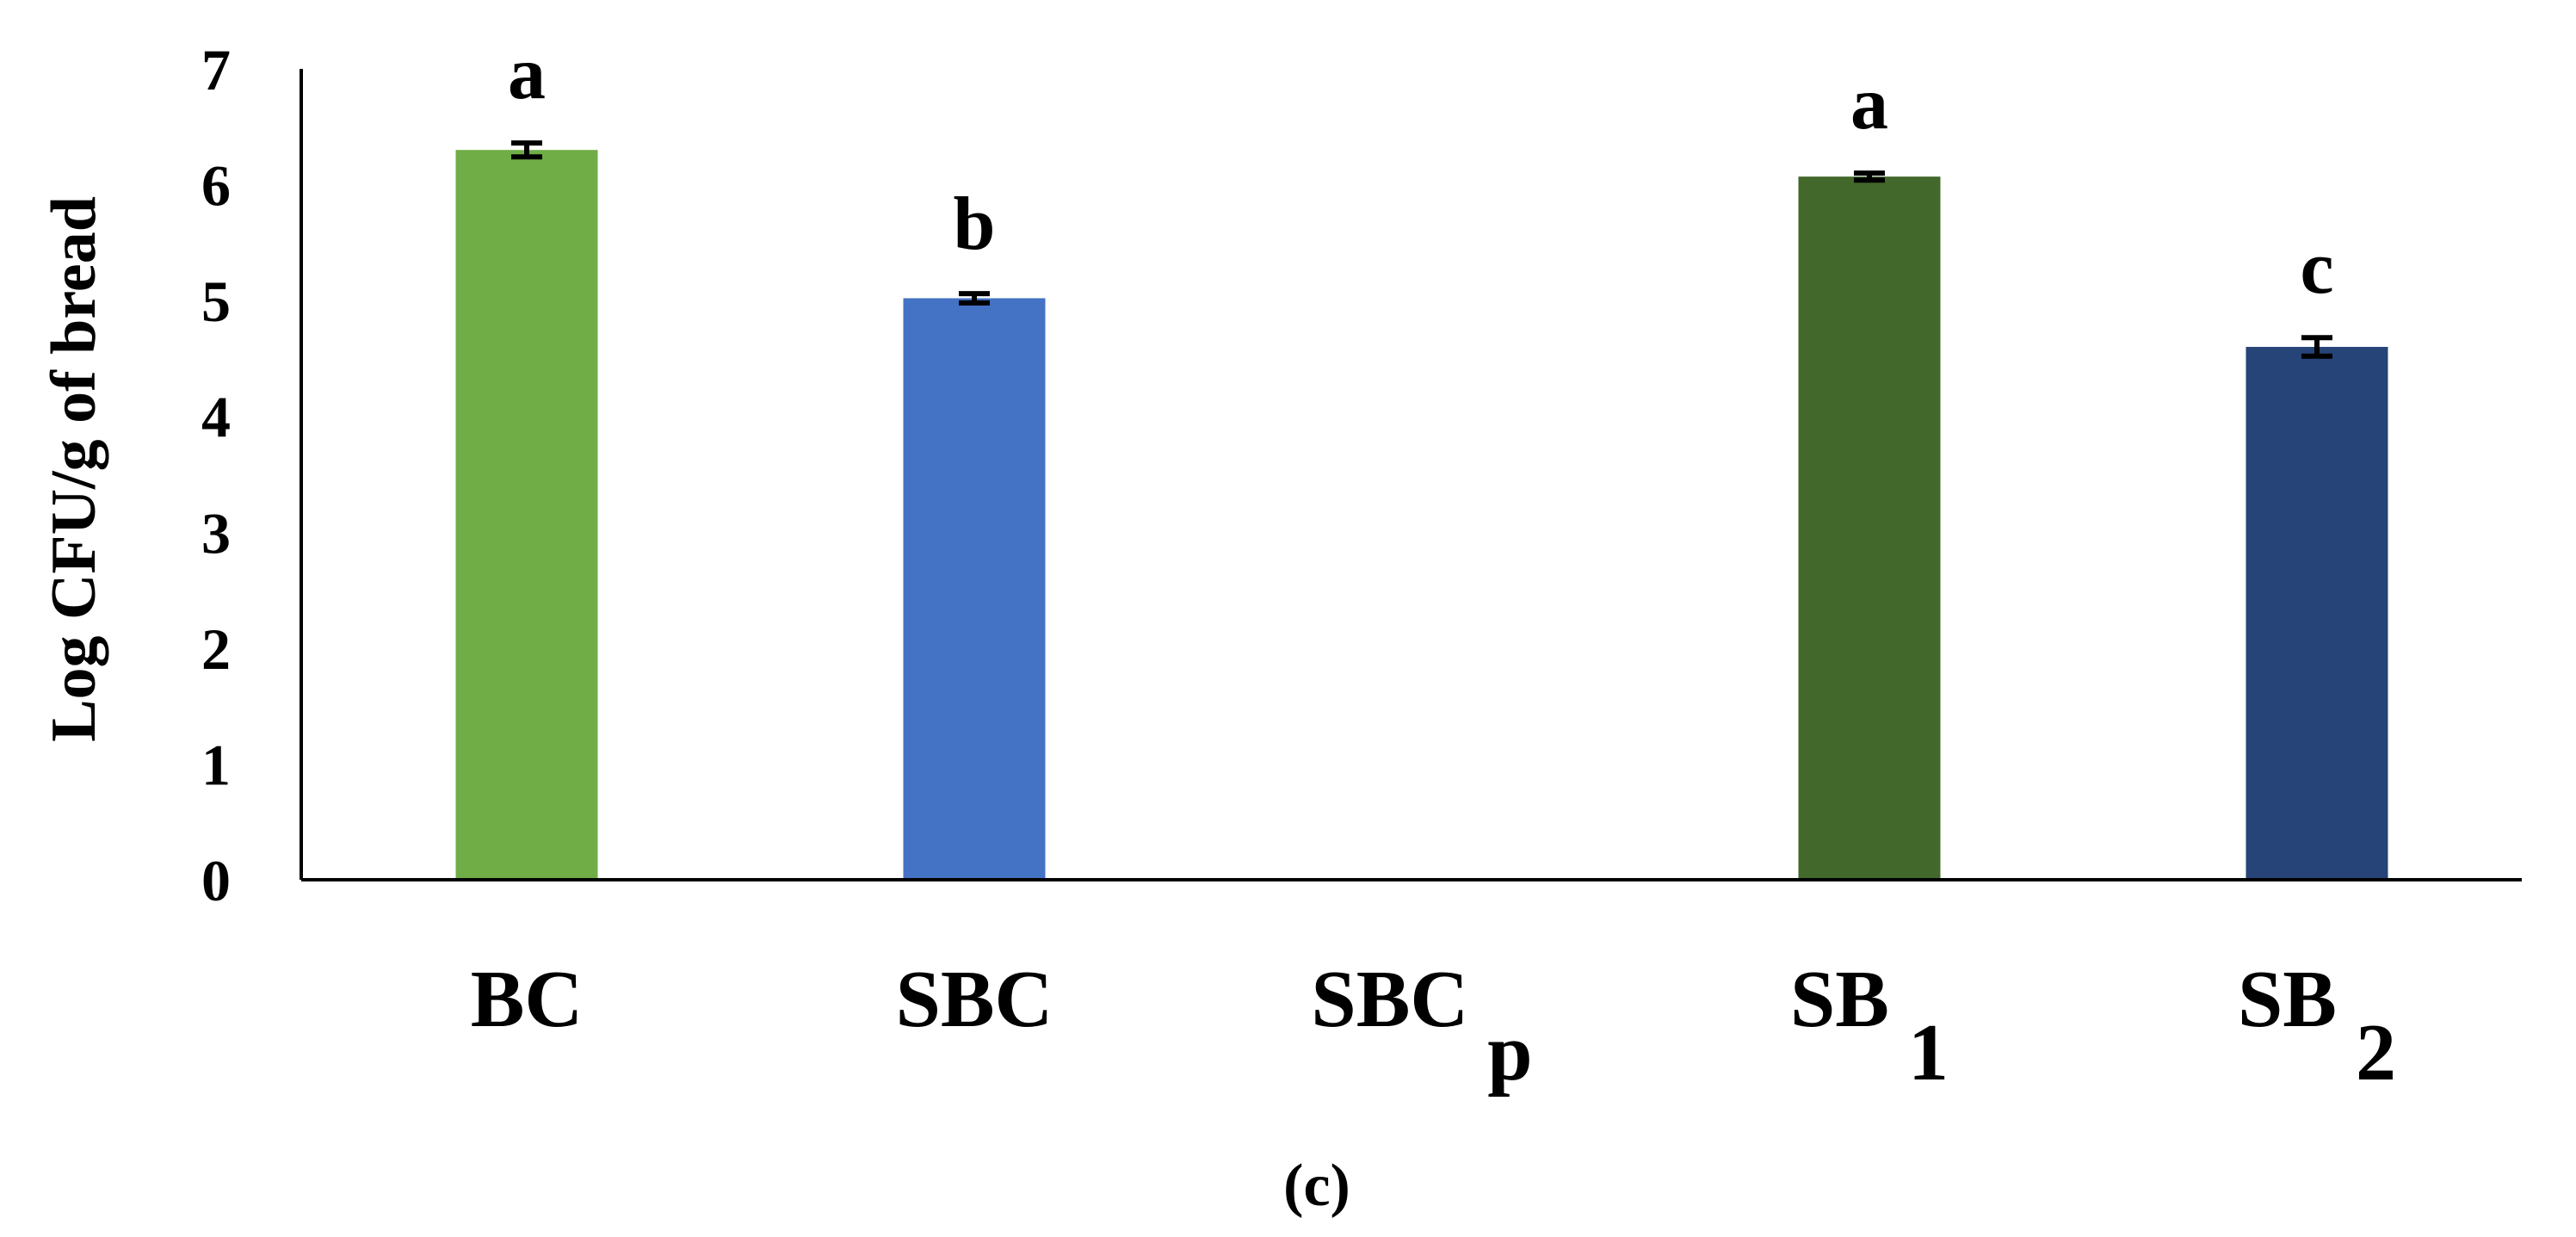 The image size is (2576, 1237). What do you see at coordinates (1421, 1026) in the screenshot?
I see `x-category-label: SBCp` at bounding box center [1421, 1026].